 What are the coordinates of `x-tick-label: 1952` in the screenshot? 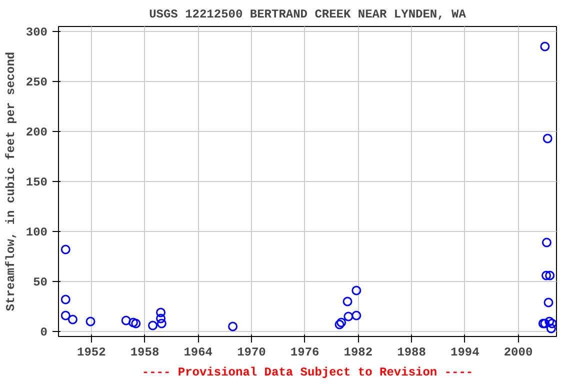 It's located at (91, 353).